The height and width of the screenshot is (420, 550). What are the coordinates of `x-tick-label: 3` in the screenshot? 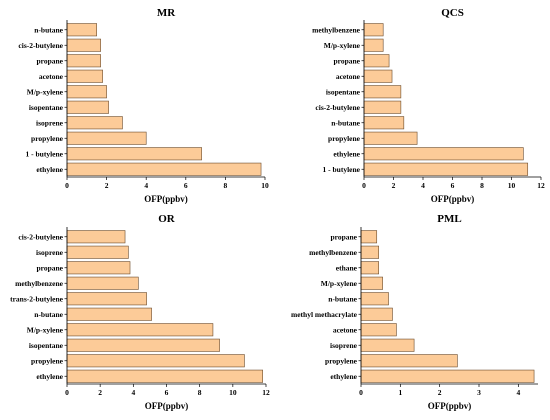 It's located at (479, 392).